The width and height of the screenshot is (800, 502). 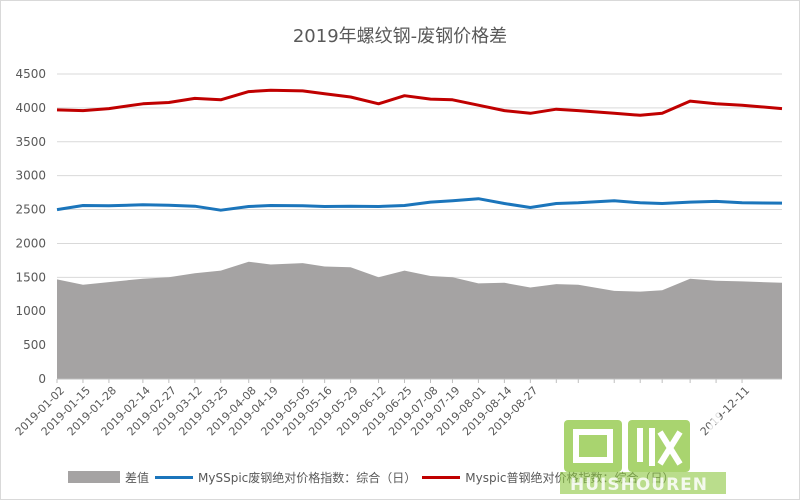 I want to click on legend-item-scrap-steel: MySSpic废钢绝对价格指数：综合（日）, so click(x=285, y=477).